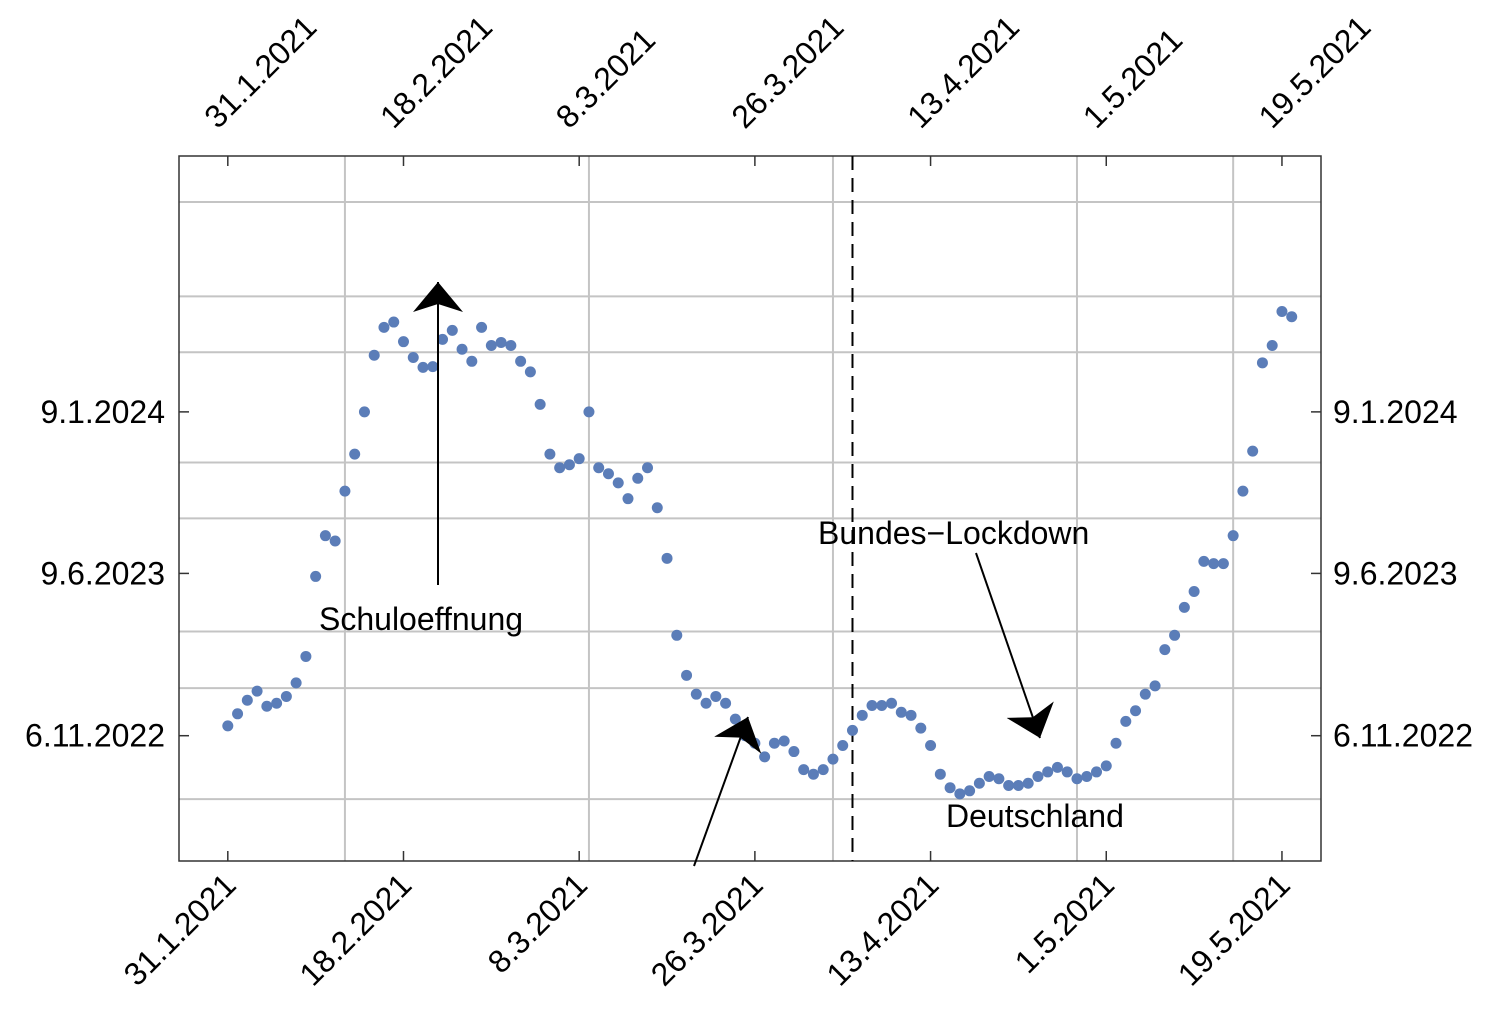 The width and height of the screenshot is (1500, 1021). Describe the element at coordinates (102, 573) in the screenshot. I see `y-tick-label-left: 9.6.2023` at that location.